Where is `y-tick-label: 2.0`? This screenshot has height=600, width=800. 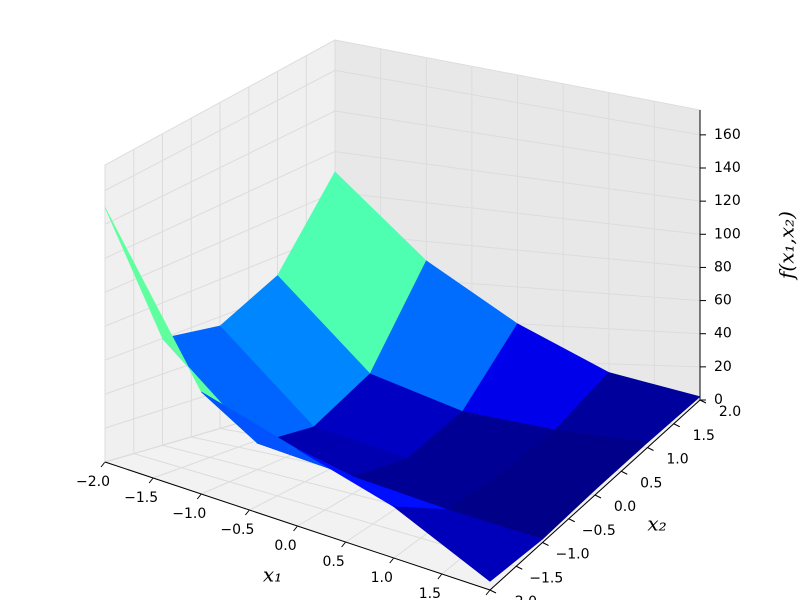
y-tick-label: 2.0 is located at coordinates (730, 412).